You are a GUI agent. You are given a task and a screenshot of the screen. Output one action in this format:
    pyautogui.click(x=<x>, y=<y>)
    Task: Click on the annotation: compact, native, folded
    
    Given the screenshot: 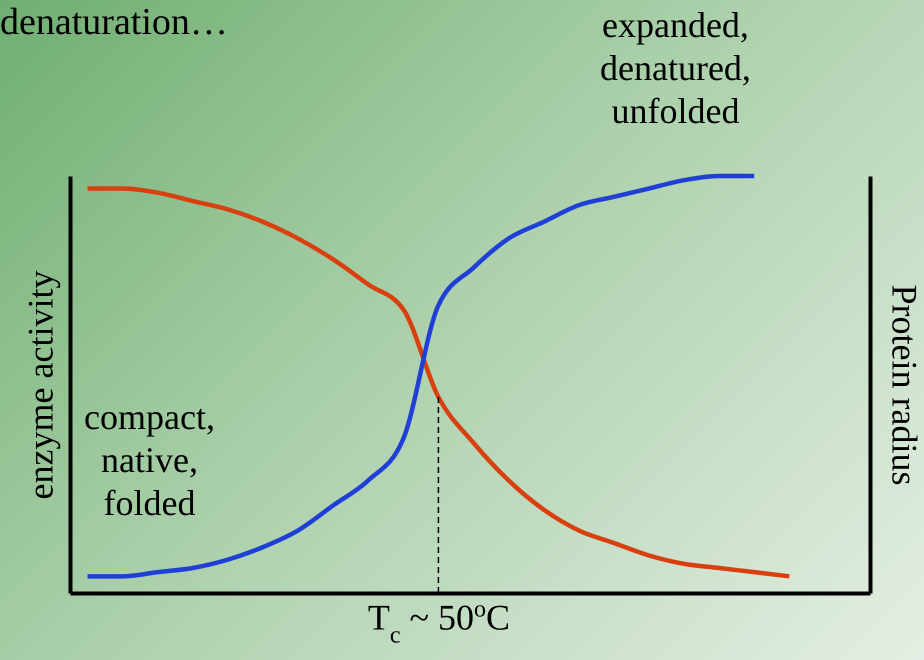 What is the action you would take?
    pyautogui.click(x=149, y=461)
    